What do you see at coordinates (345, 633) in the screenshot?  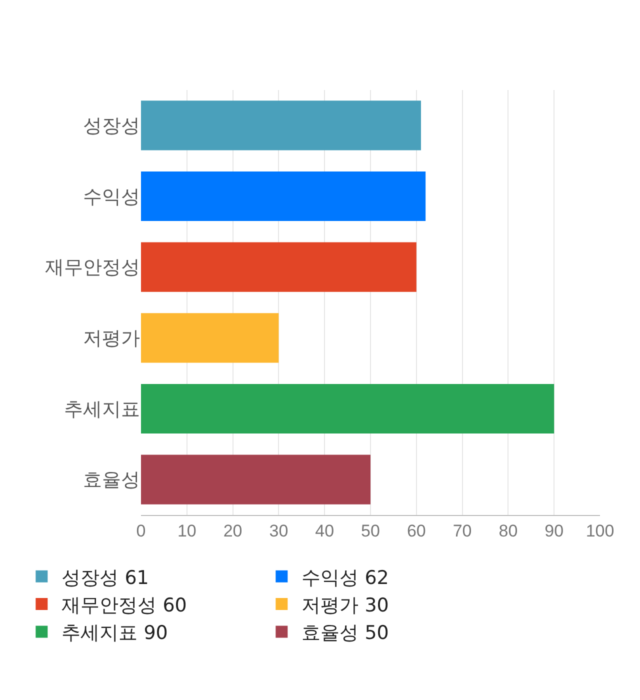 I see `legend-label: 효율성 50` at bounding box center [345, 633].